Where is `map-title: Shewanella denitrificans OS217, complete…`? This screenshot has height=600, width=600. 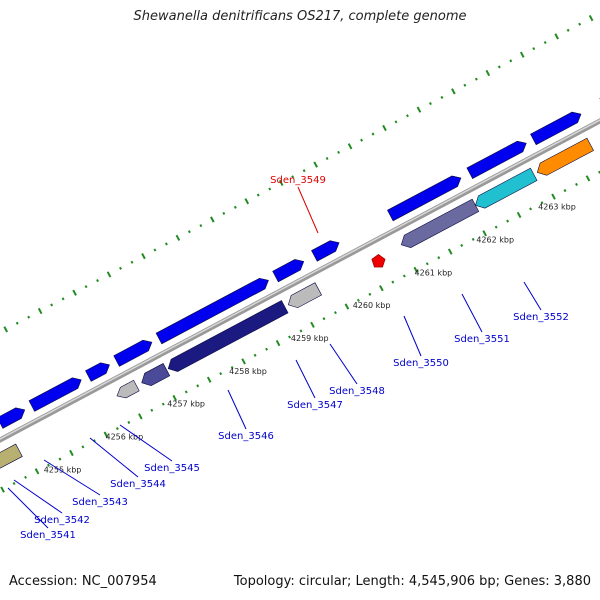 map-title: Shewanella denitrificans OS217, complete… is located at coordinates (300, 16).